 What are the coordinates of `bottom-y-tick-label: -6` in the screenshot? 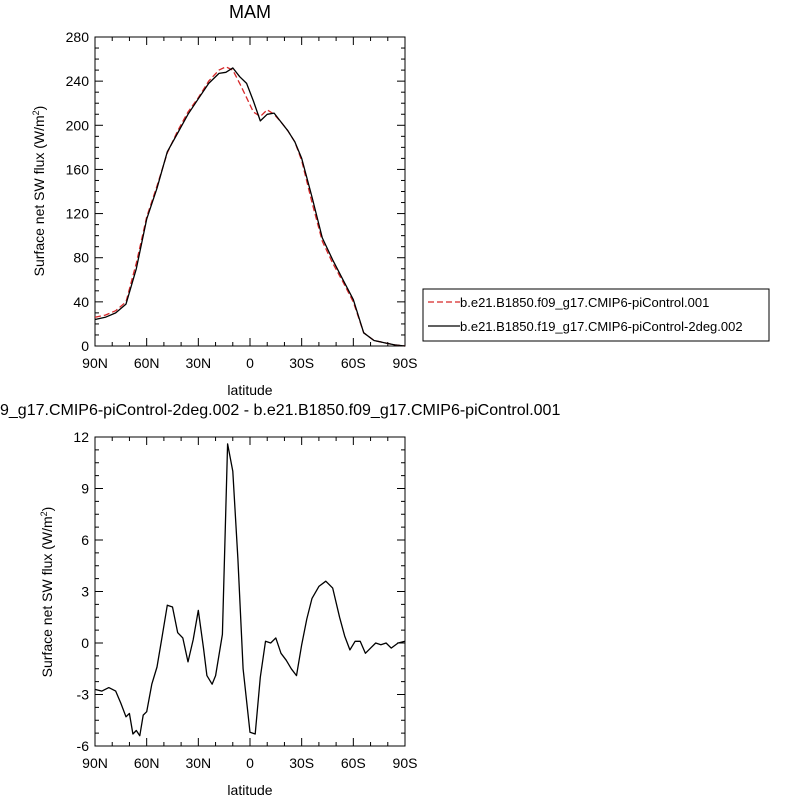 It's located at (83, 746).